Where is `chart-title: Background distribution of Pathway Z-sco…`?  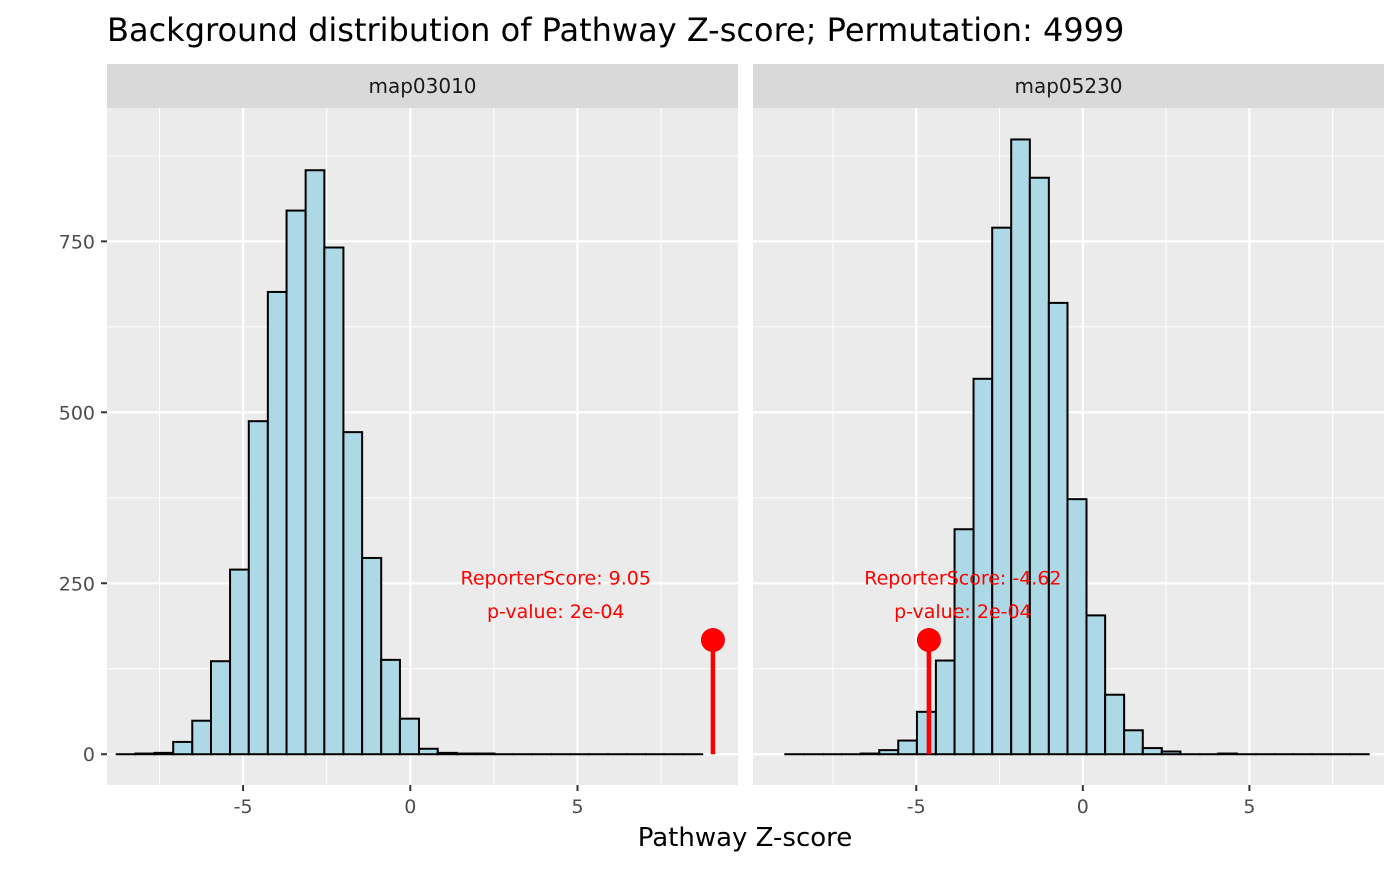
chart-title: Background distribution of Pathway Z-sco… is located at coordinates (615, 30).